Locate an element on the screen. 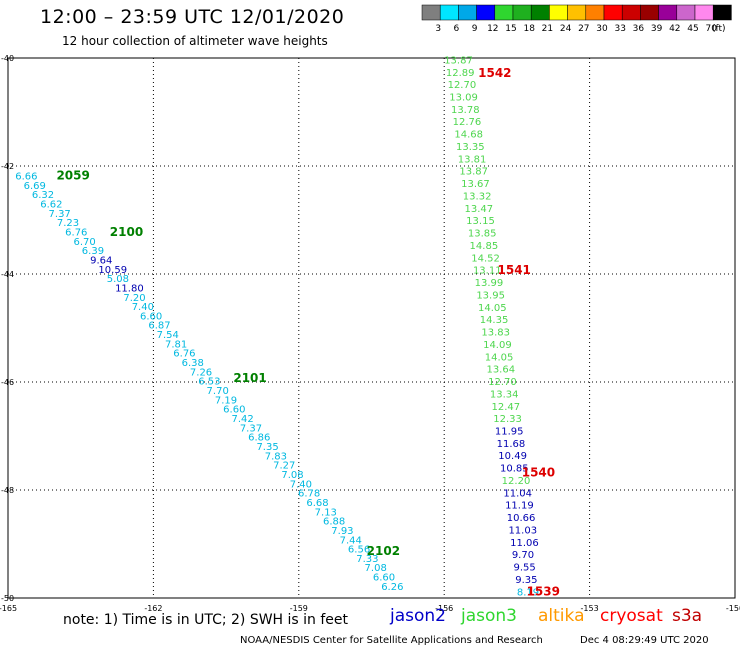 The width and height of the screenshot is (740, 650). wave-height-value: 9.35 is located at coordinates (526, 580).